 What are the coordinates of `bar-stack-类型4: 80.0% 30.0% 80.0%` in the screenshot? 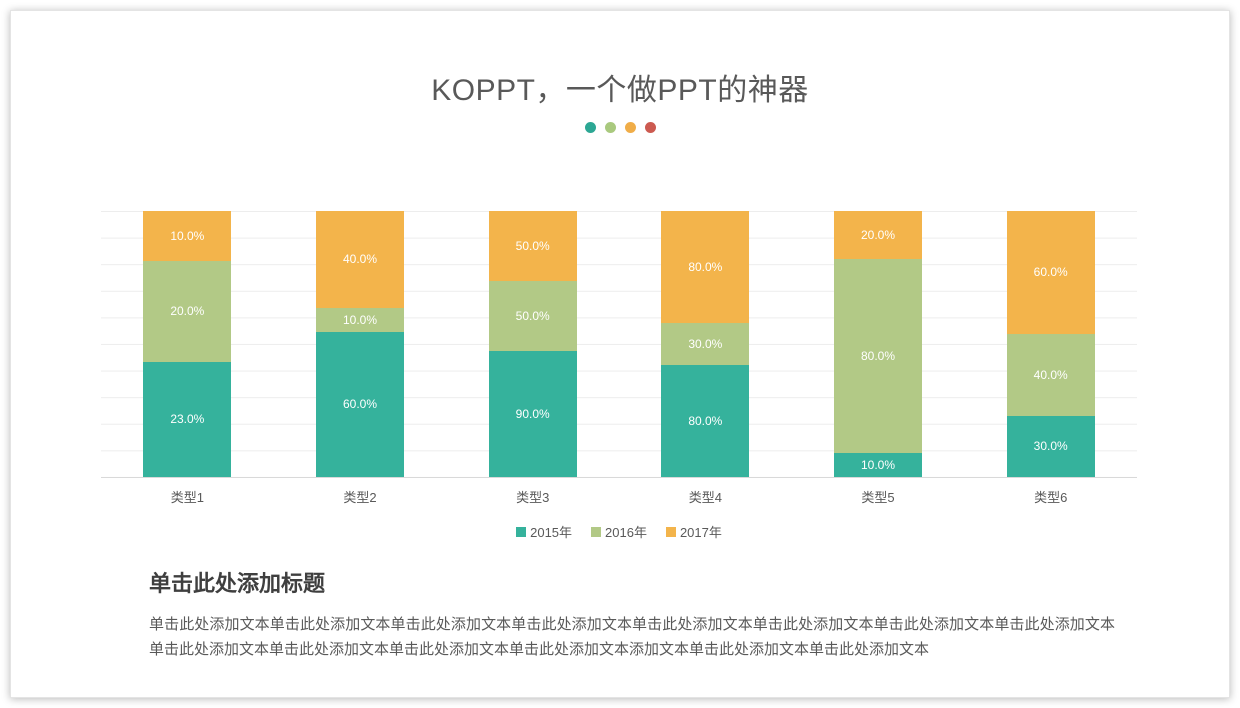 It's located at (705, 344).